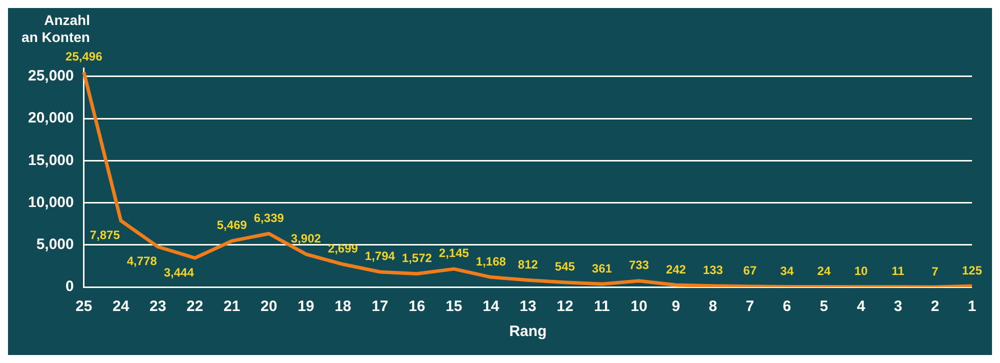 Image resolution: width=1000 pixels, height=363 pixels. What do you see at coordinates (70, 287) in the screenshot?
I see `y-tick-label: 0` at bounding box center [70, 287].